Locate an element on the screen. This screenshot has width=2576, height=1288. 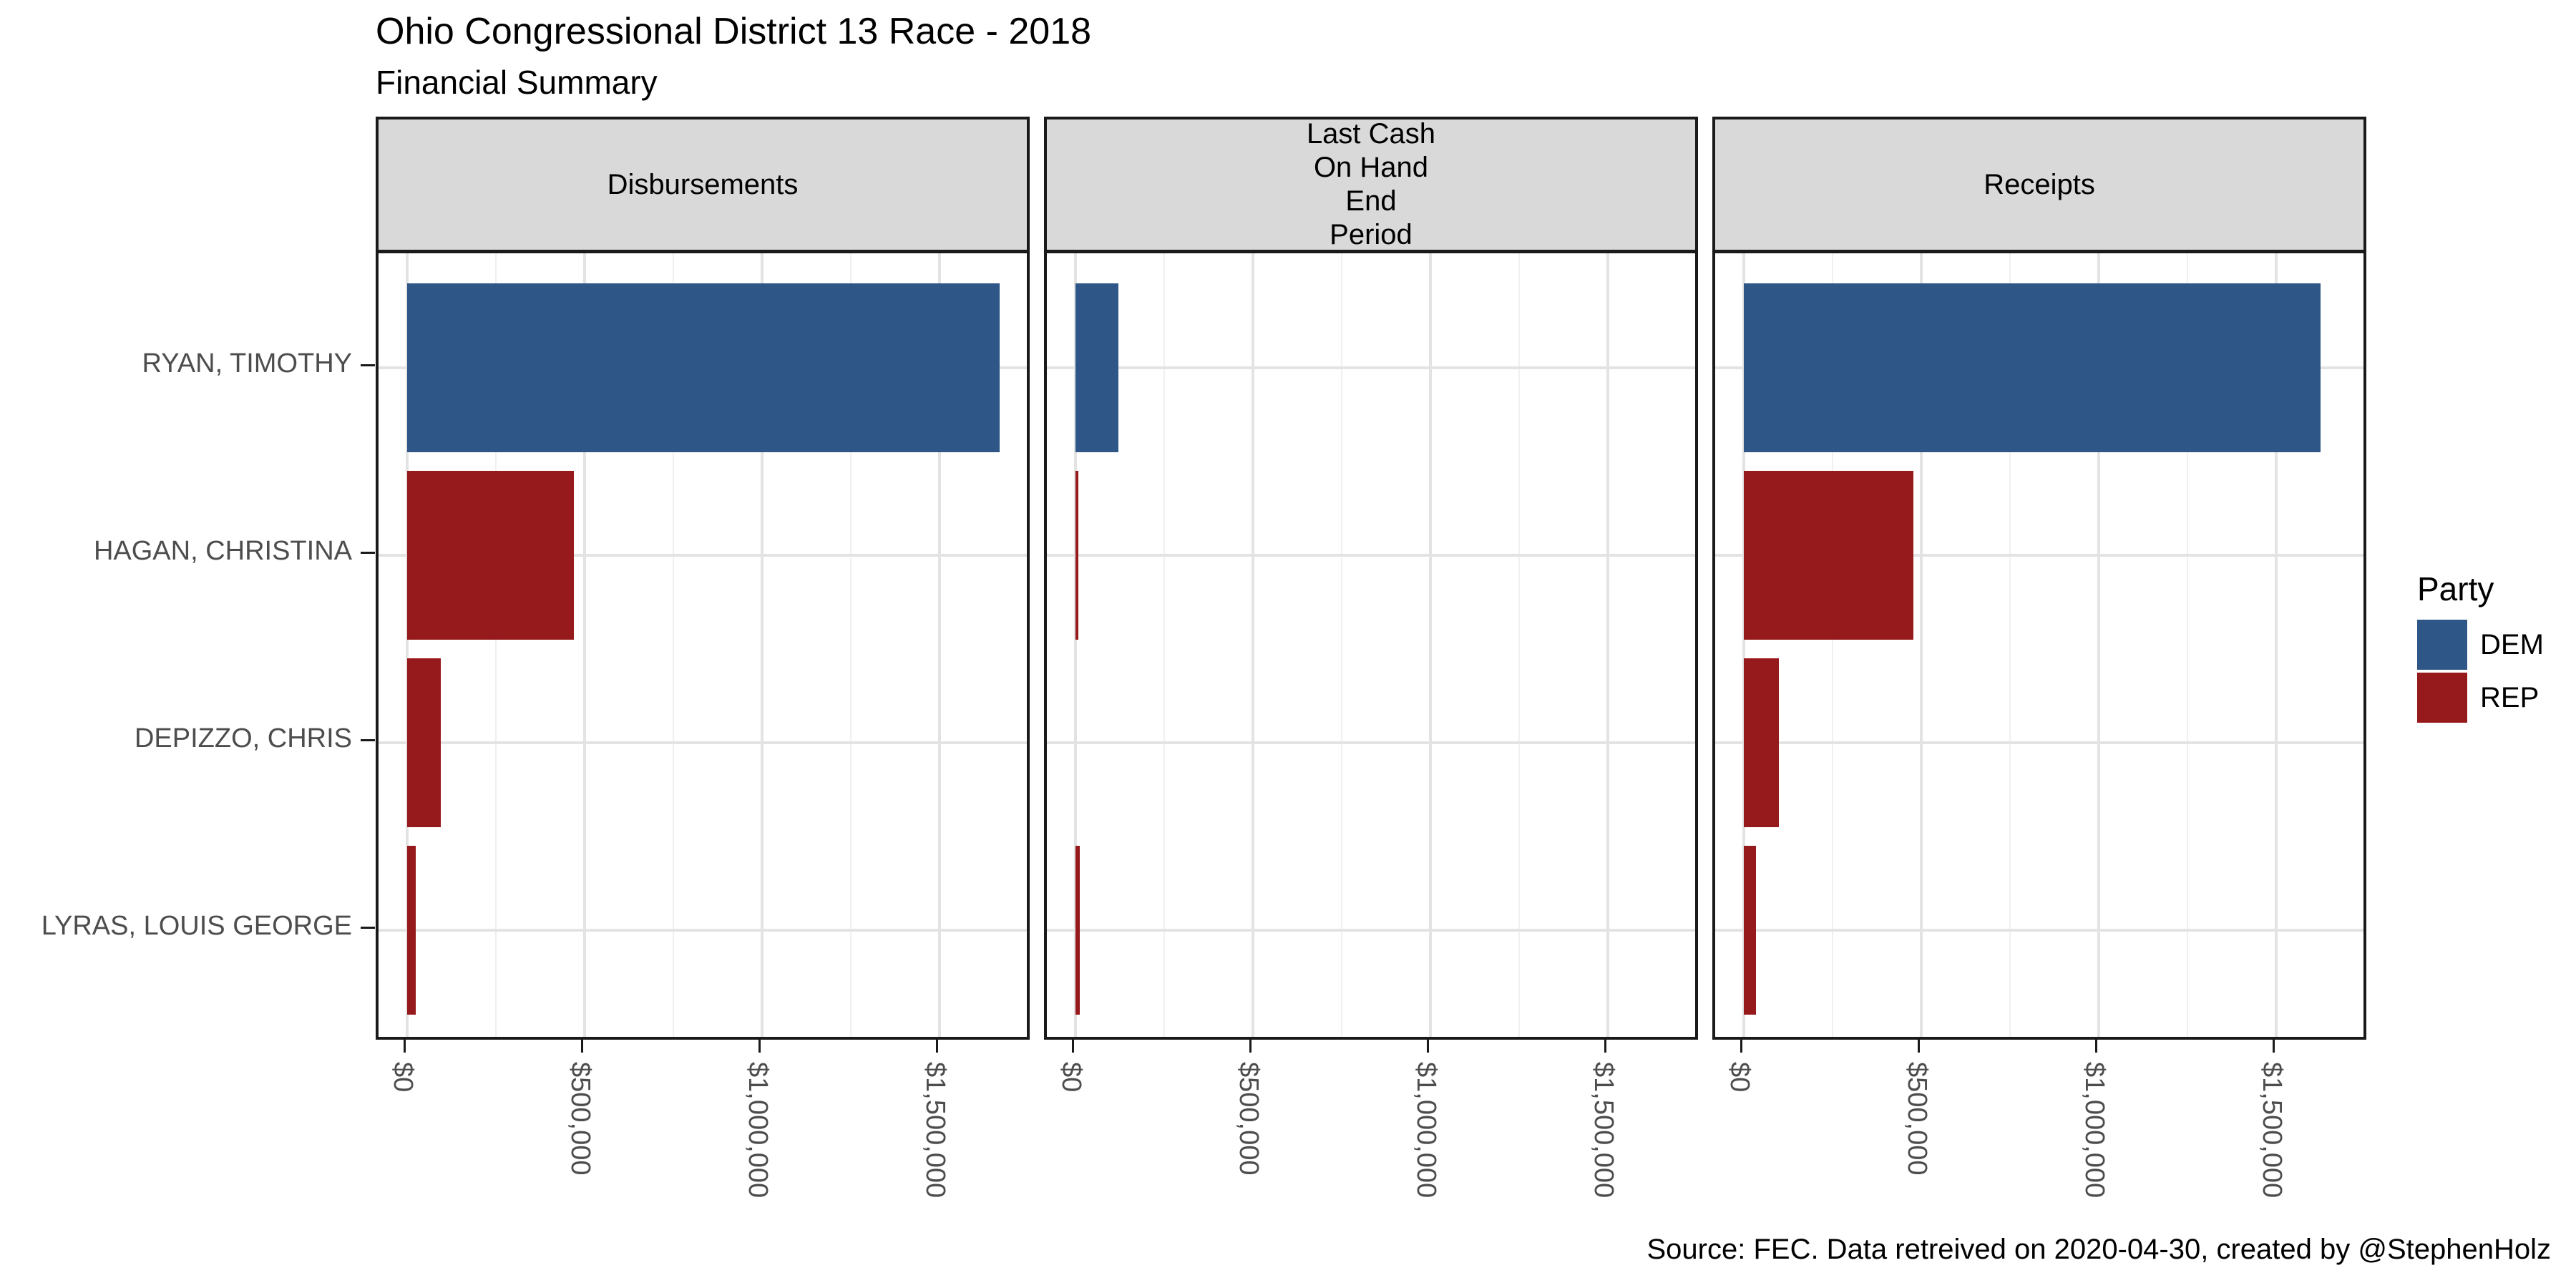
facet-strip-label-1: Last Cash On Hand End Period is located at coordinates (1371, 184).